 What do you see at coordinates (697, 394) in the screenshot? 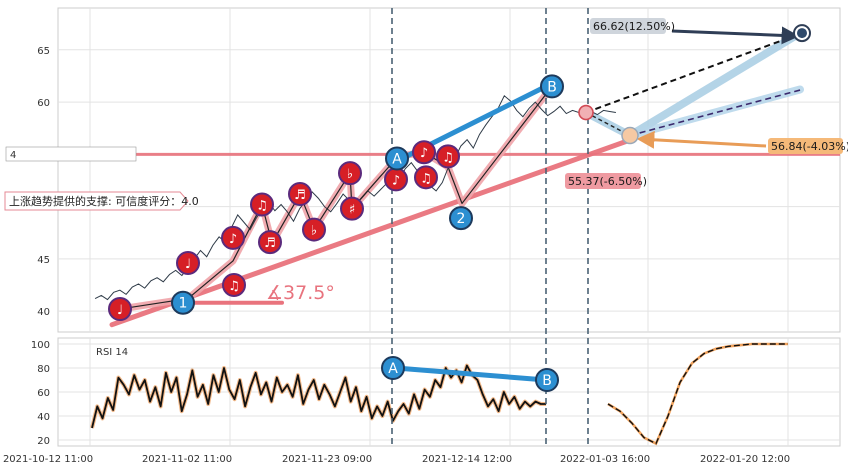
I see `rsi-forecast-line` at bounding box center [697, 394].